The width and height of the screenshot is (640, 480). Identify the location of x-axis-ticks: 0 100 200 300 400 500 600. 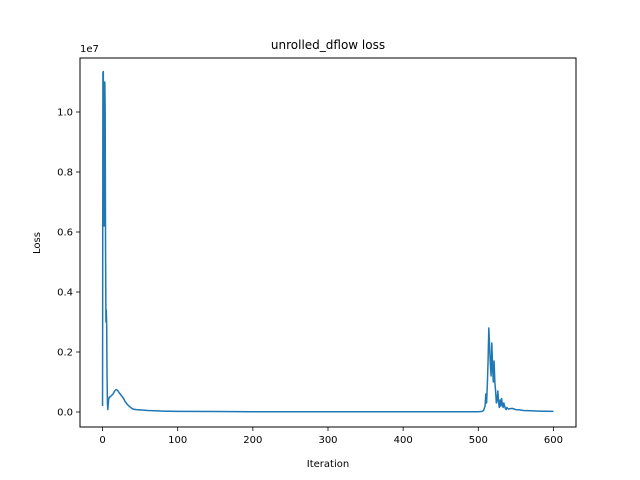
(331, 436).